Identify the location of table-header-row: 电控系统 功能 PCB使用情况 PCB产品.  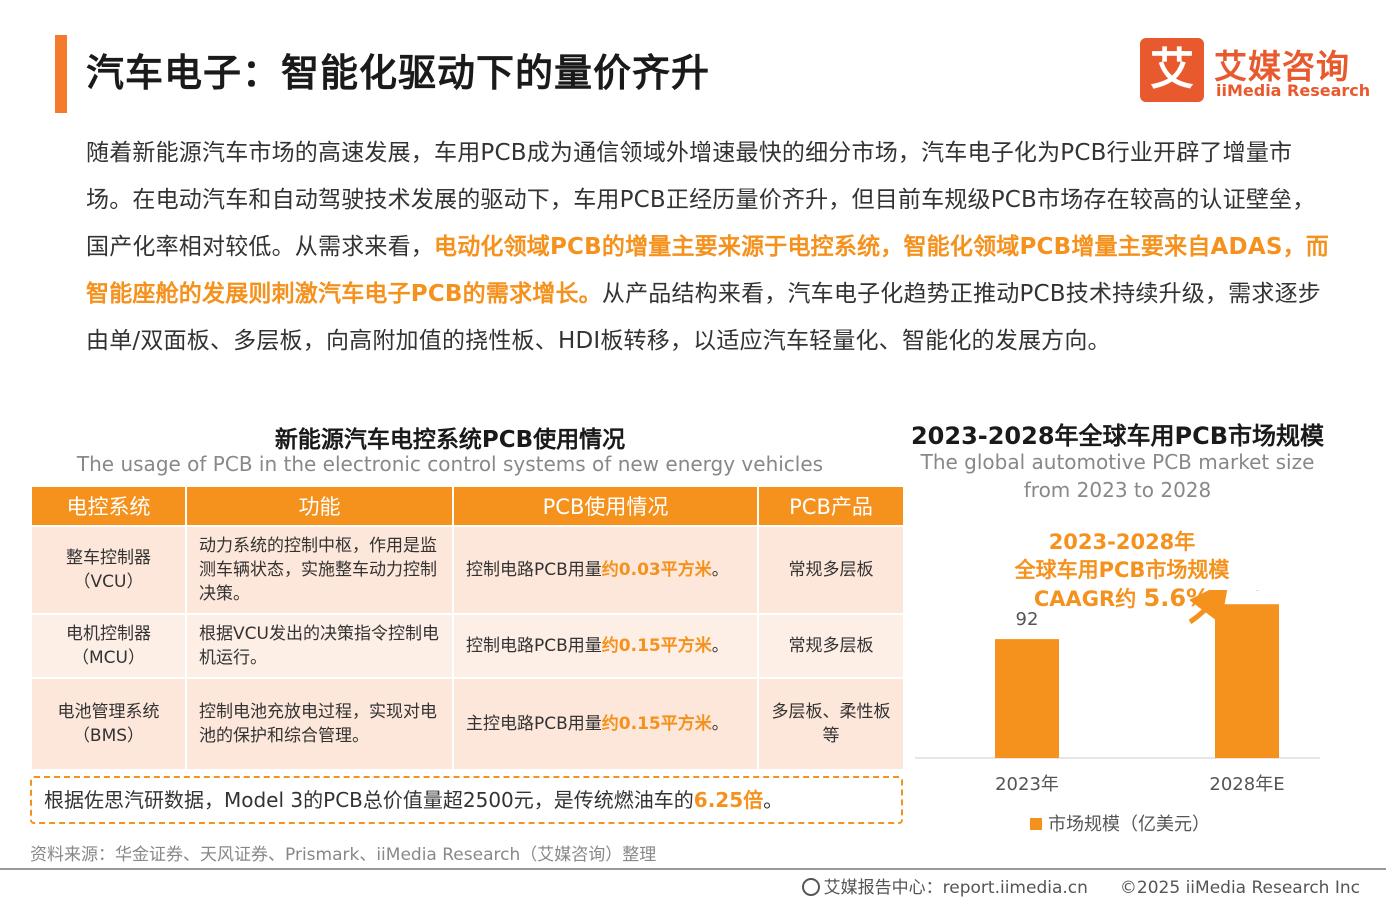
(467, 506).